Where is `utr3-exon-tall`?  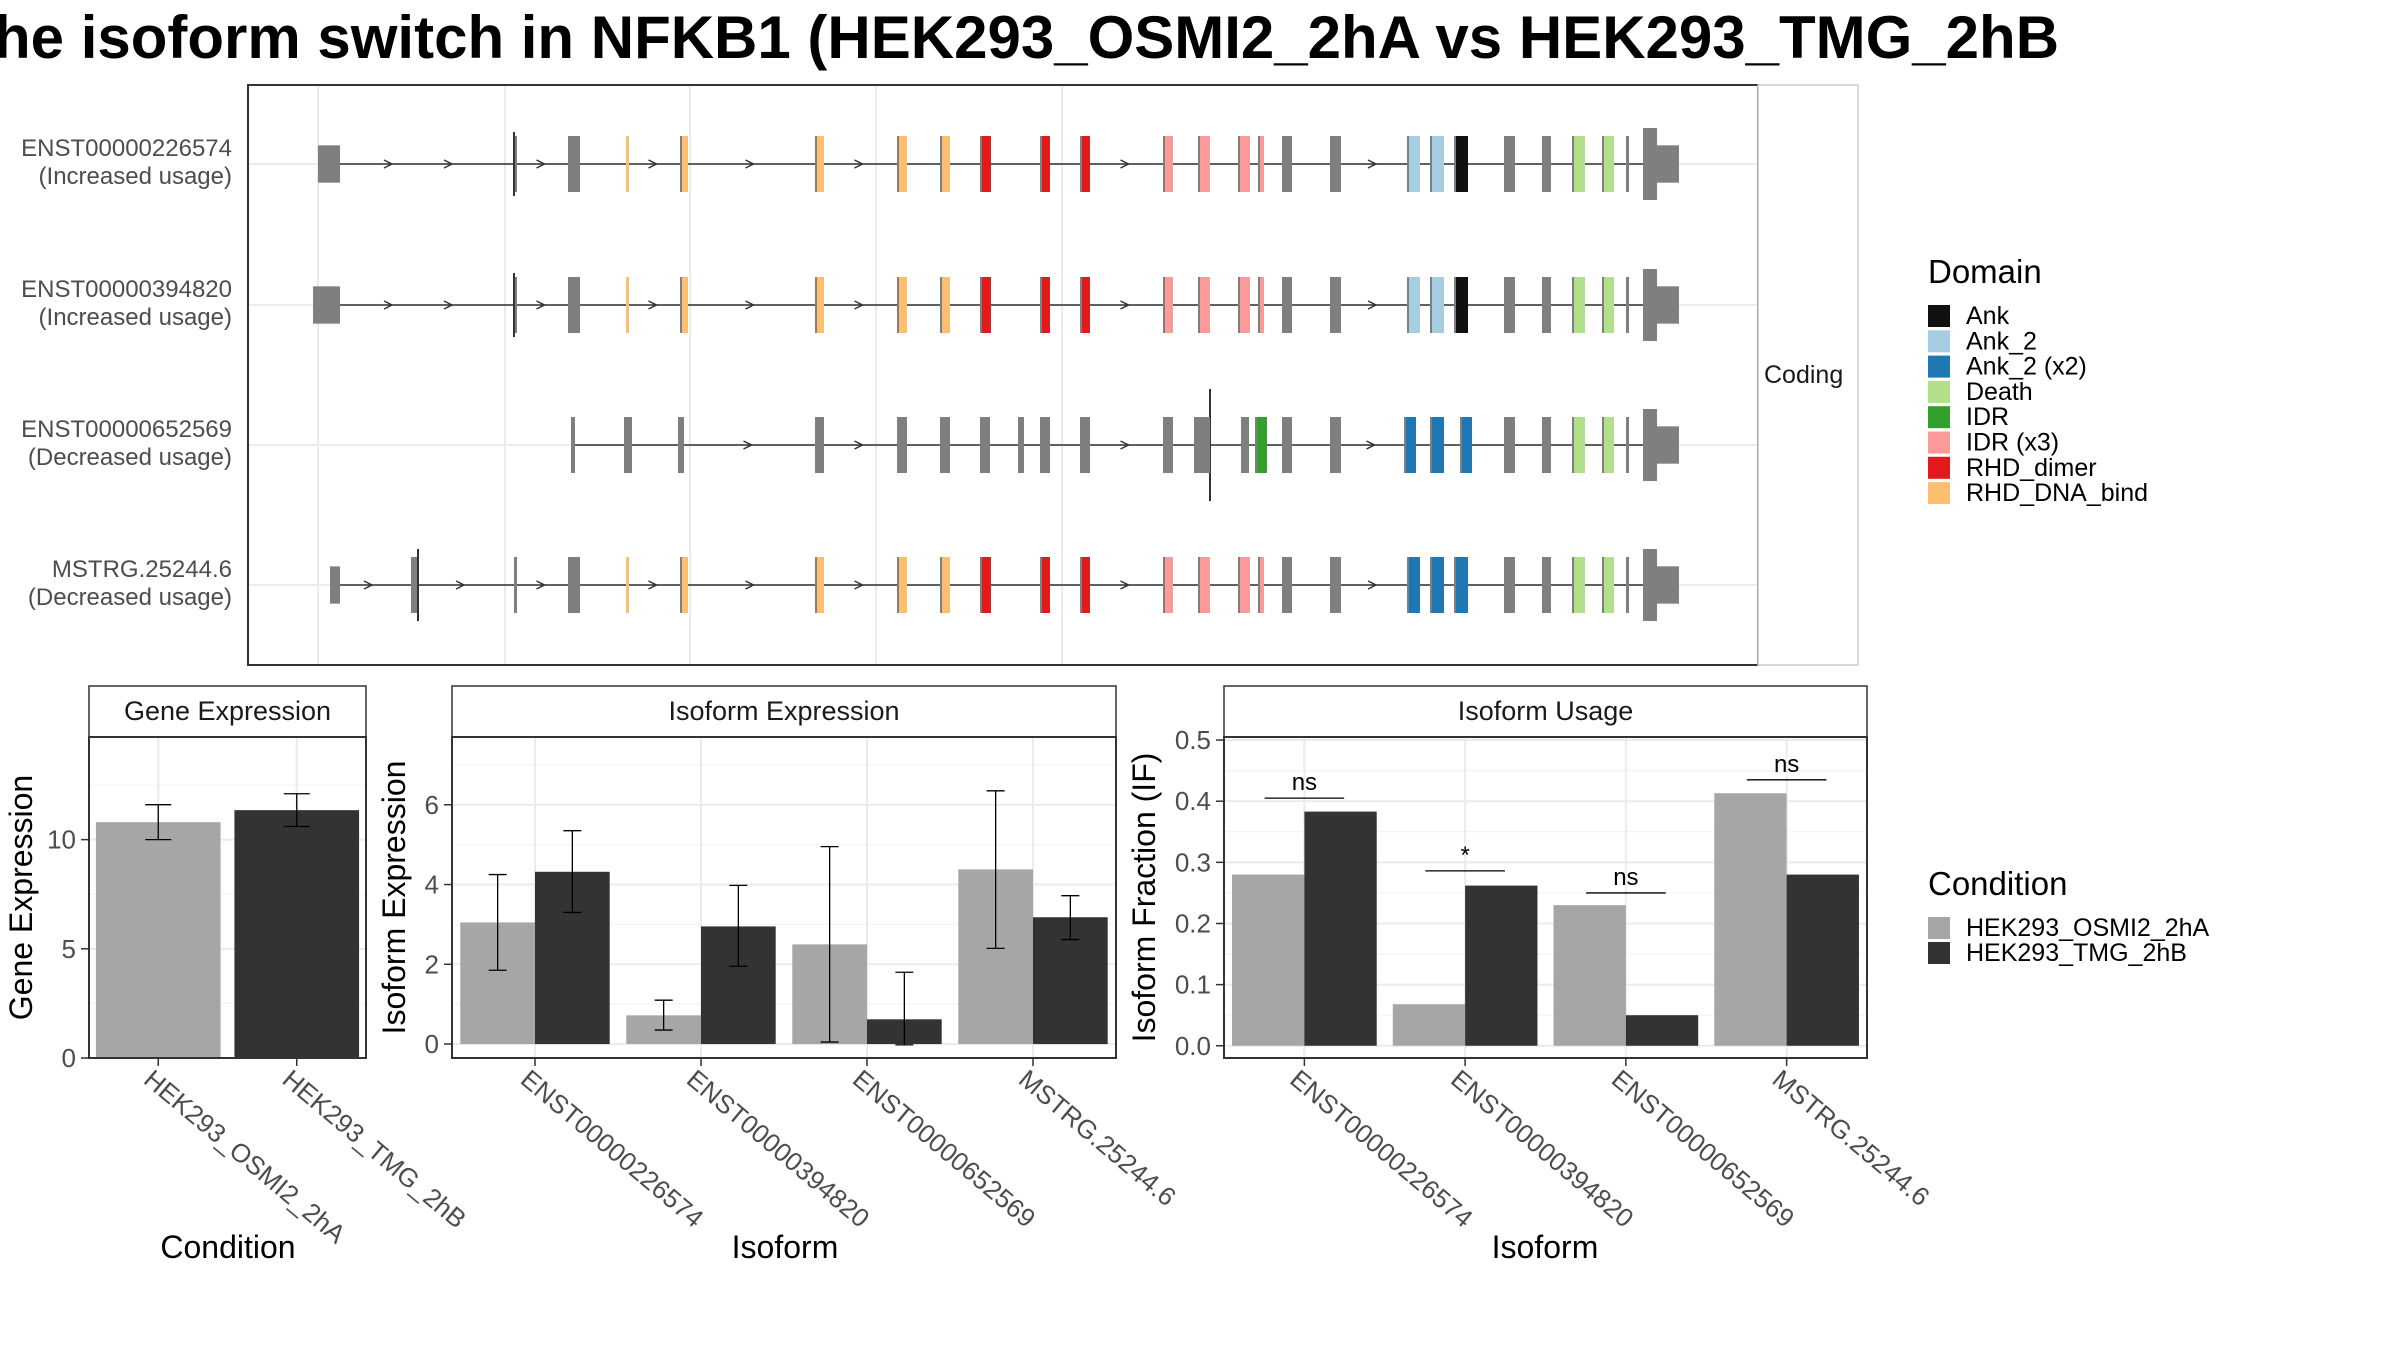
utr3-exon-tall is located at coordinates (1650, 585).